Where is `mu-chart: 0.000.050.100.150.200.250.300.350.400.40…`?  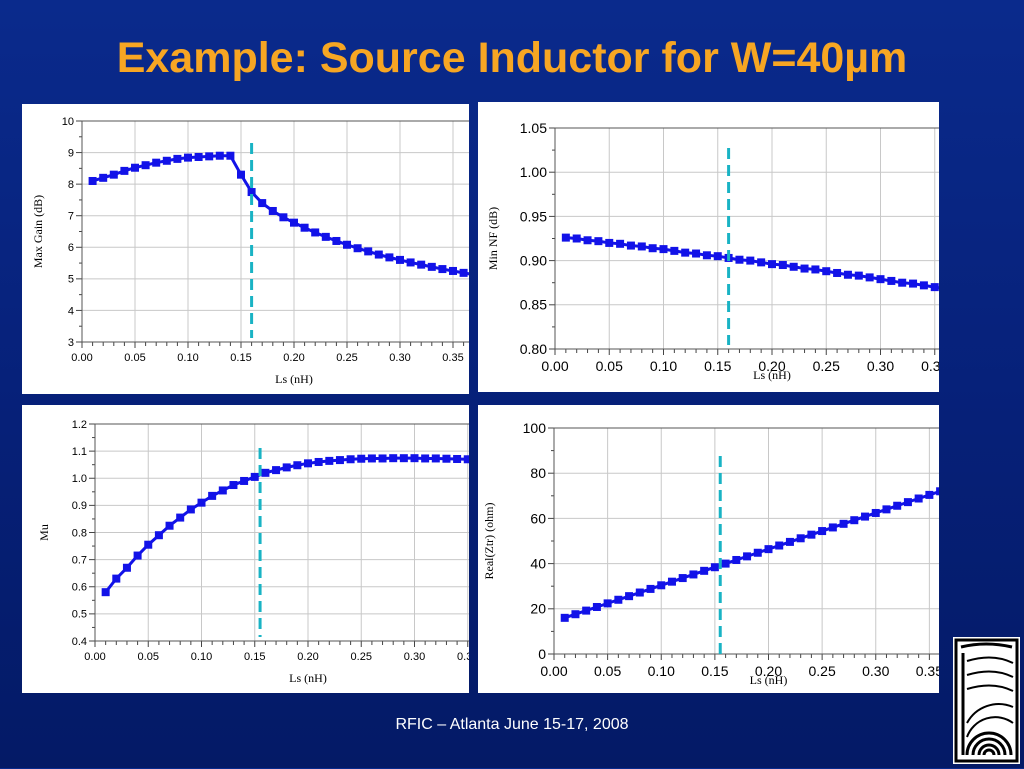
mu-chart: 0.000.050.100.150.200.250.300.350.400.40… is located at coordinates (253, 552).